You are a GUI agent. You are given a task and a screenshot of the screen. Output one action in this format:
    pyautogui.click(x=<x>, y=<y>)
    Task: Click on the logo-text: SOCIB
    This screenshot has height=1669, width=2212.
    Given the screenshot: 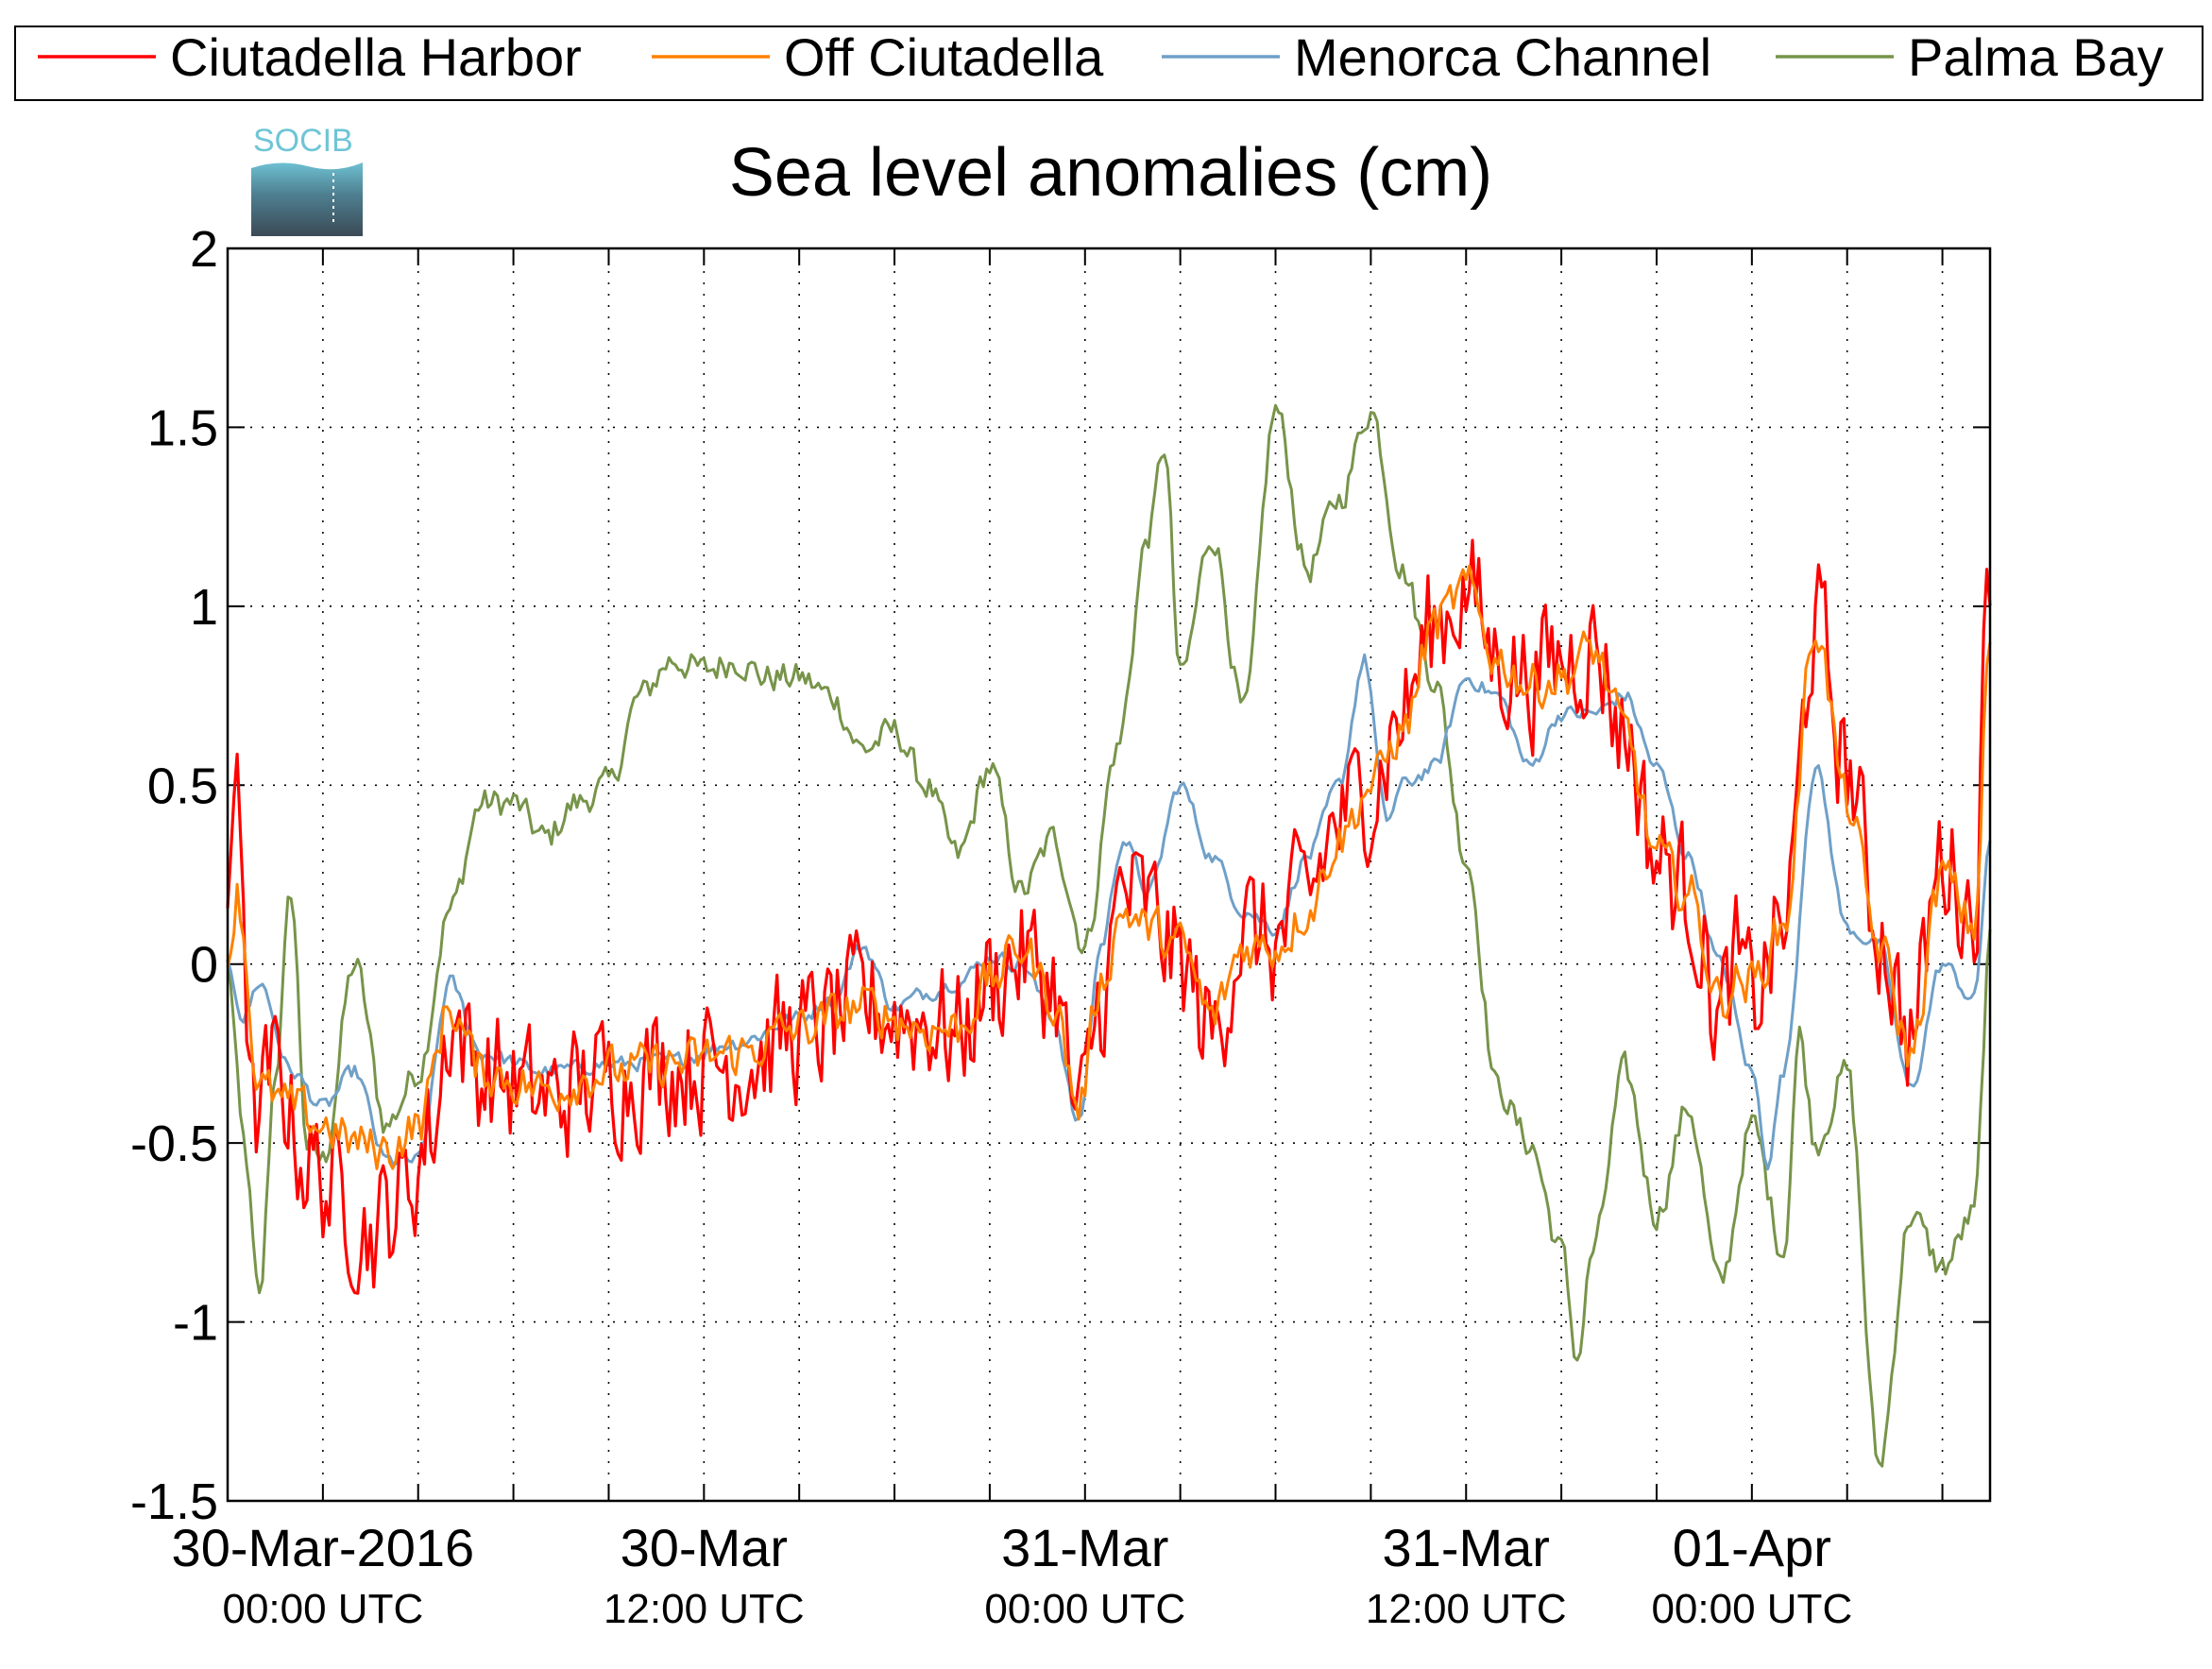 What is the action you would take?
    pyautogui.click(x=303, y=141)
    